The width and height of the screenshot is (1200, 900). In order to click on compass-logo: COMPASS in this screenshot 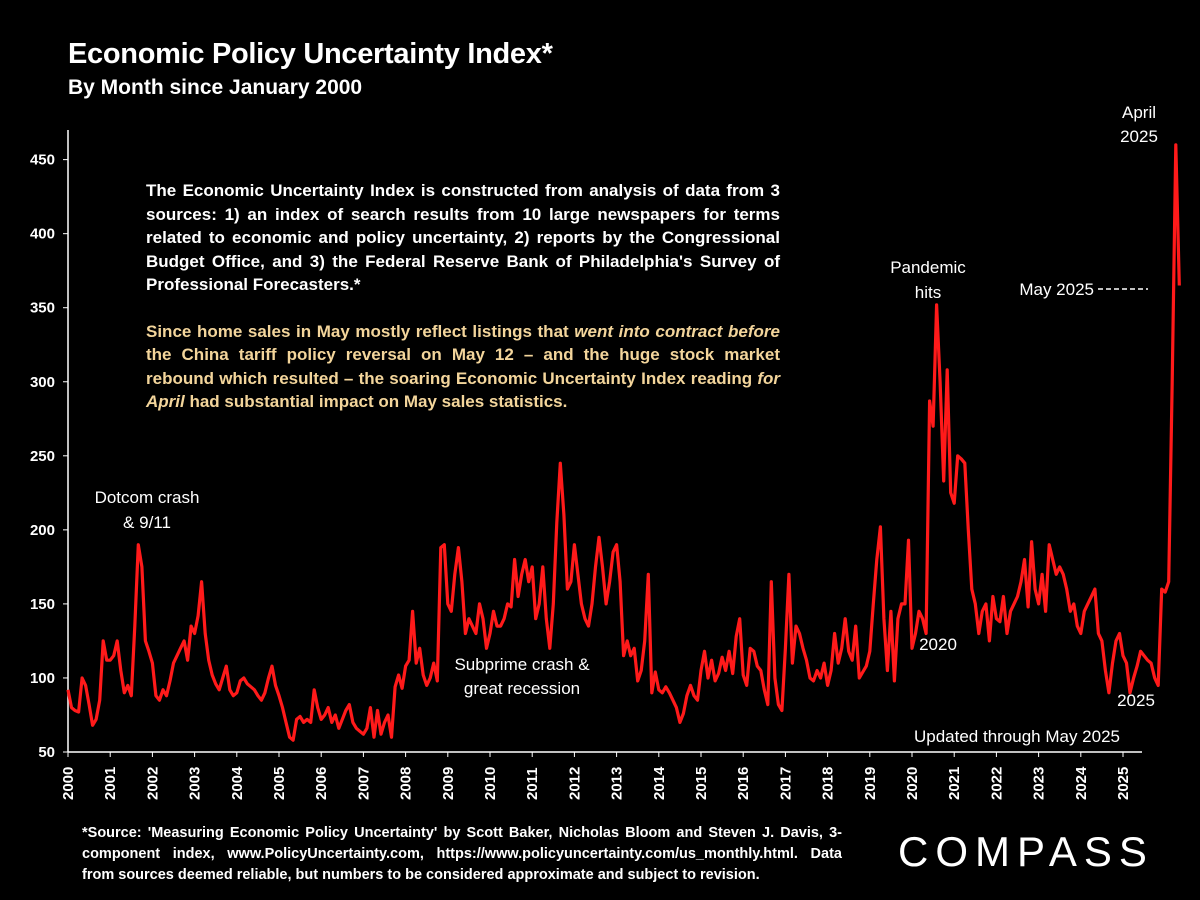, I will do `click(1026, 851)`.